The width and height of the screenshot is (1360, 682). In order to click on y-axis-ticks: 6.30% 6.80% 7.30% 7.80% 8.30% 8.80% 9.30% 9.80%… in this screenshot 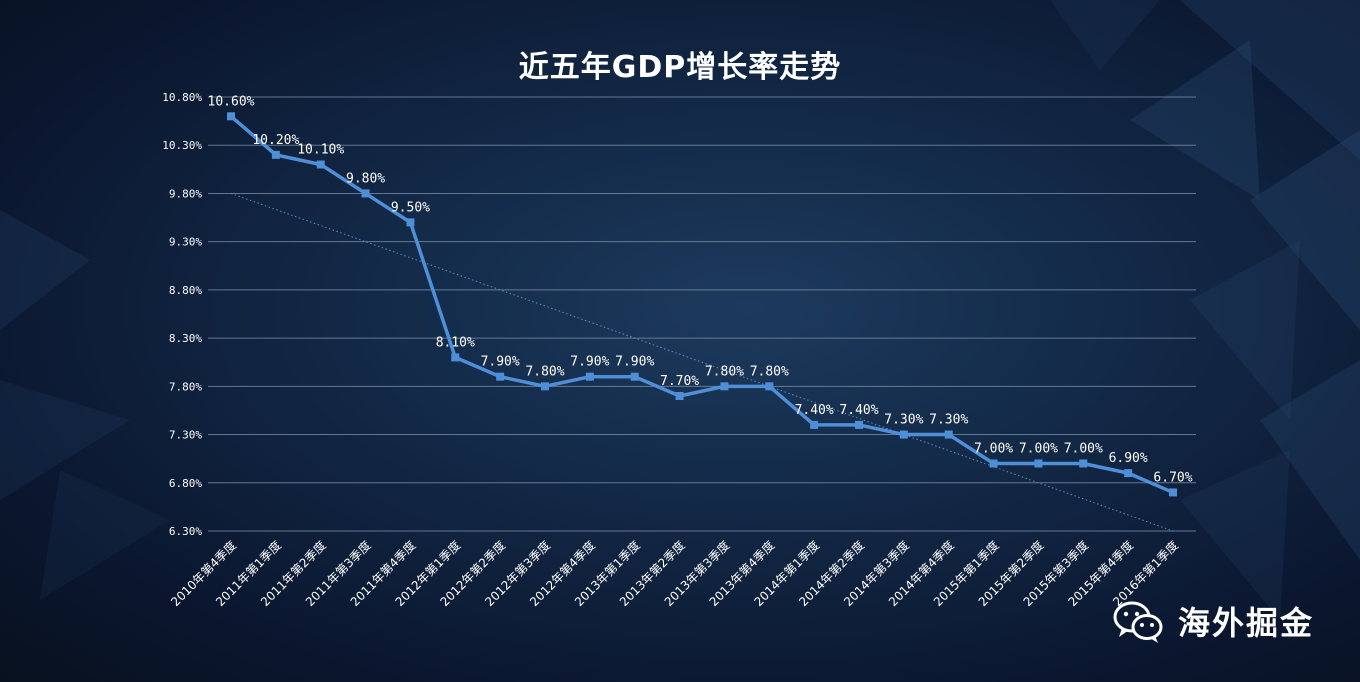, I will do `click(182, 314)`.